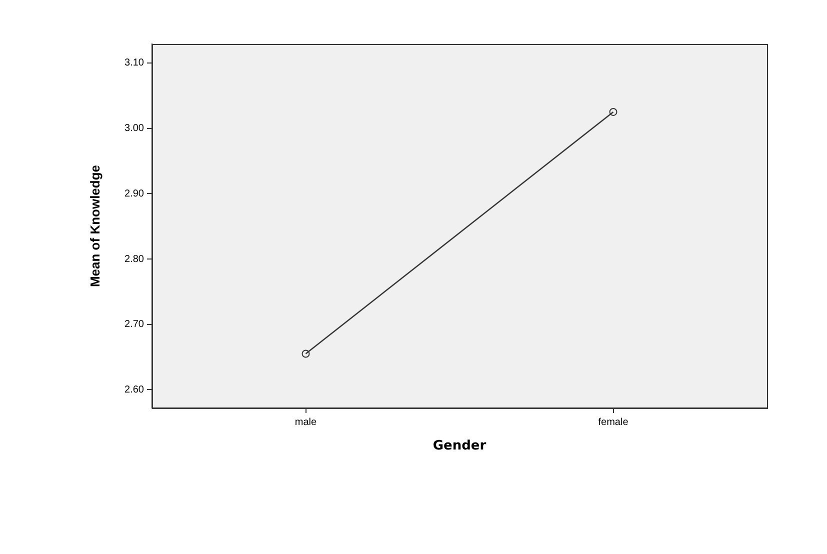 Image resolution: width=827 pixels, height=554 pixels. What do you see at coordinates (134, 324) in the screenshot?
I see `y-tick-label: 2.70` at bounding box center [134, 324].